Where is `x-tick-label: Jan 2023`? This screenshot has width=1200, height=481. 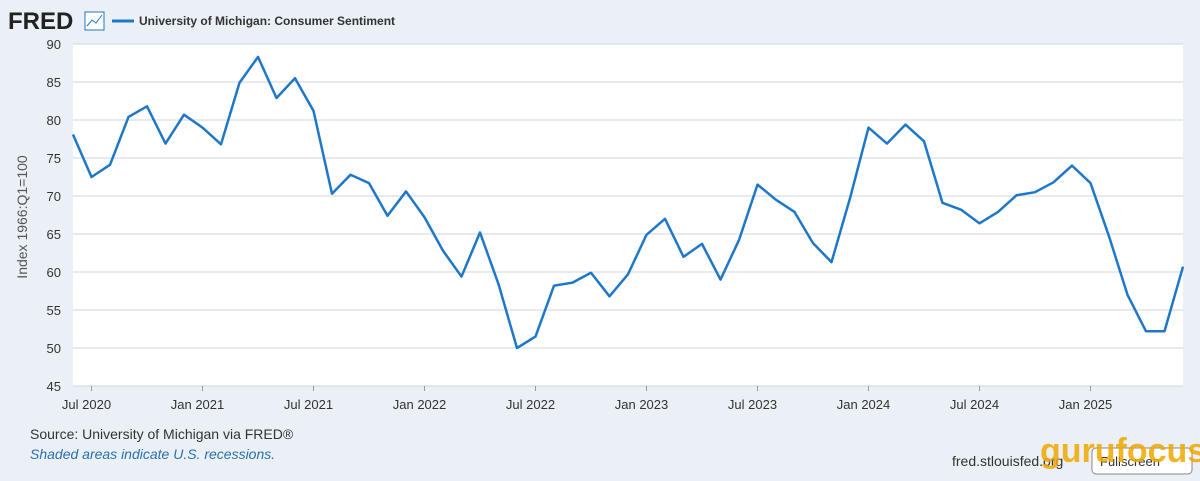
x-tick-label: Jan 2023 is located at coordinates (642, 404).